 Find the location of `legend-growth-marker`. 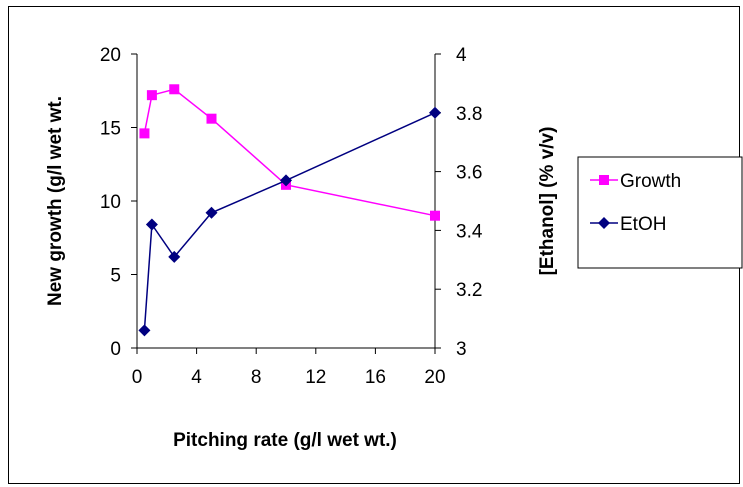

legend-growth-marker is located at coordinates (604, 180).